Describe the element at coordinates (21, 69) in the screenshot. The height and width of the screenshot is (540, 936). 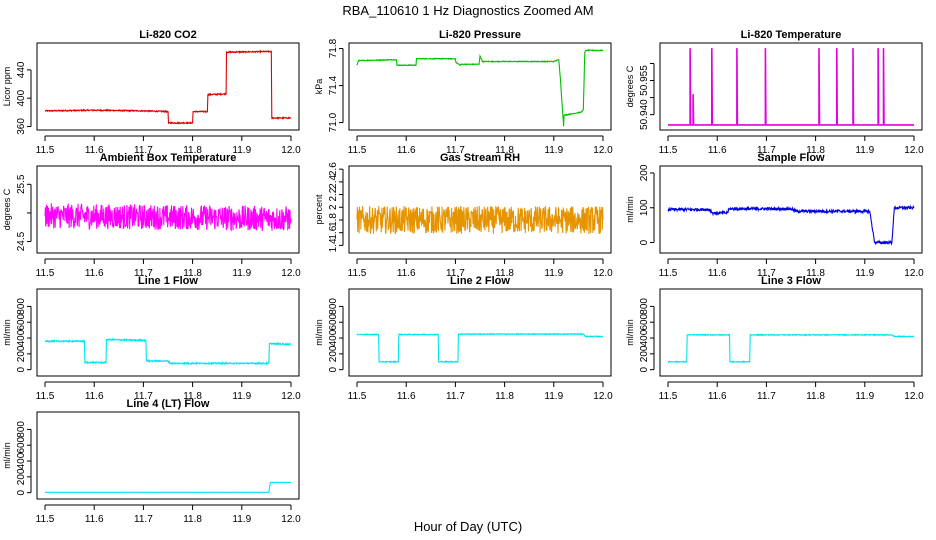
I see `y-tick-label: 440` at that location.